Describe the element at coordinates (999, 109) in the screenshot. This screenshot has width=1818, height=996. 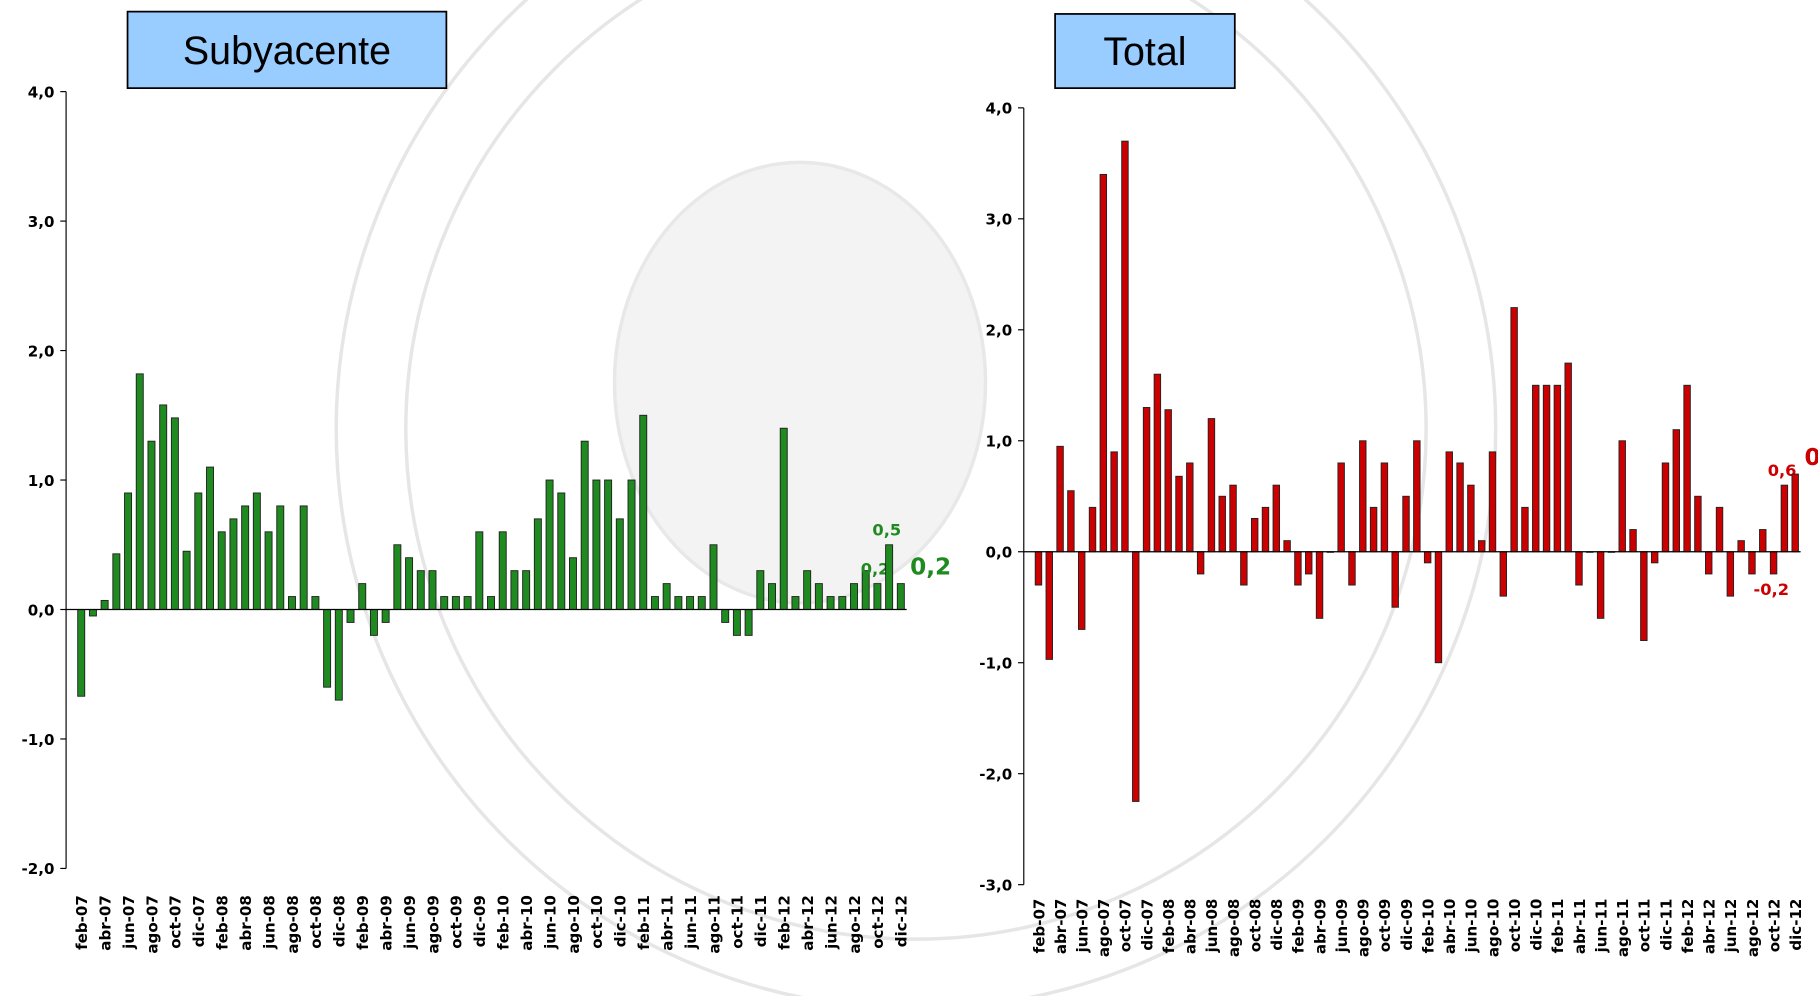
I see `y-tick-label: 4,0` at that location.